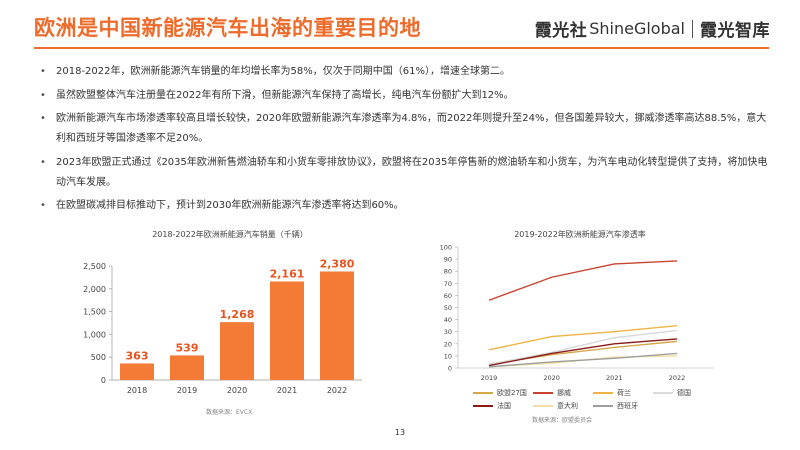 The width and height of the screenshot is (800, 450). I want to click on bar-chart-source: 数据来源：EVCX, so click(229, 412).